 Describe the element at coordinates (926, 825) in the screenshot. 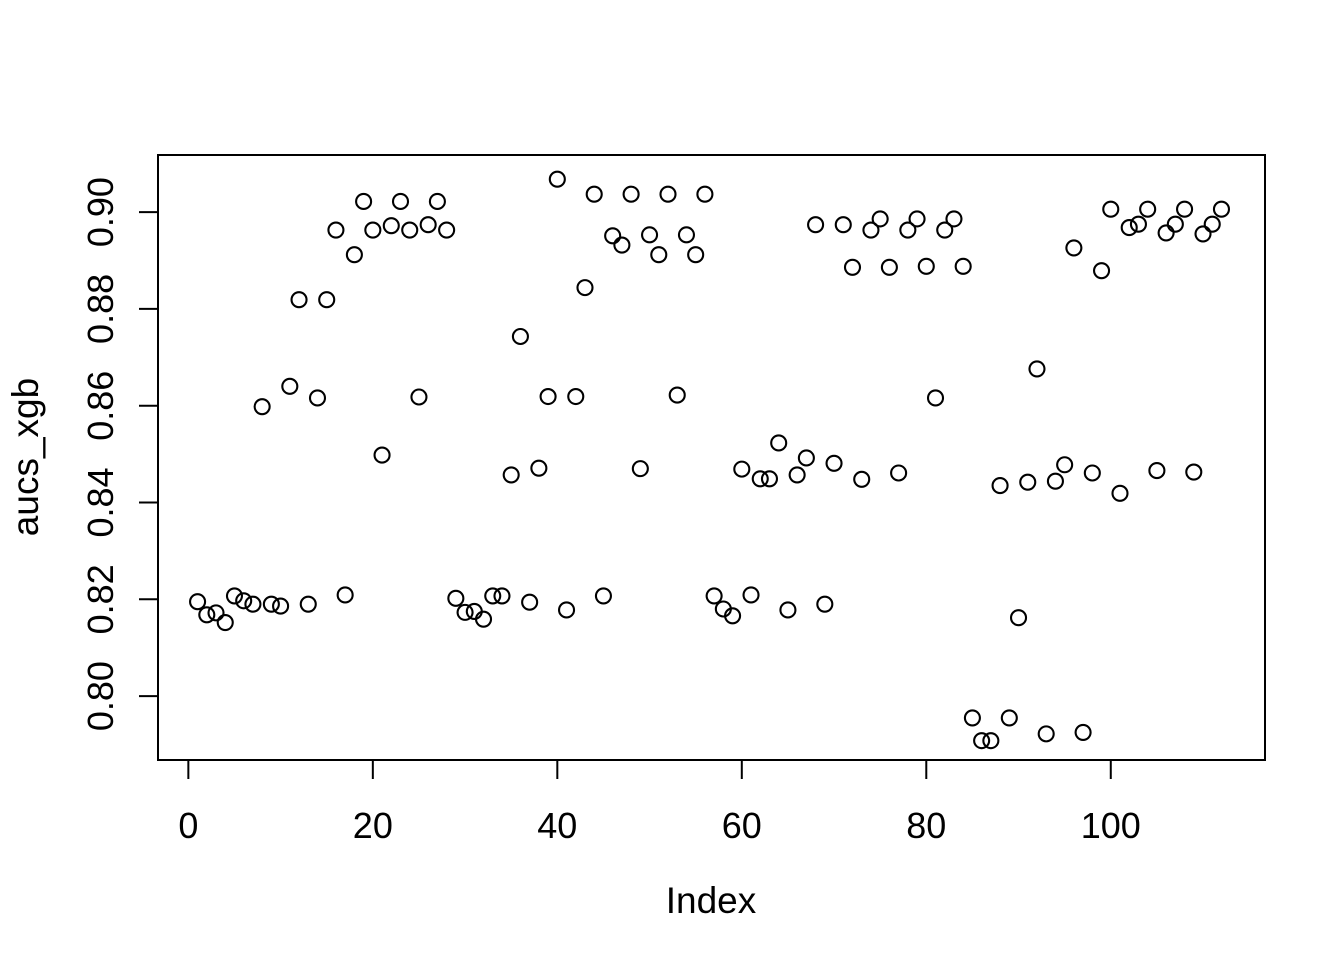

I see `x-tick-label: 80` at that location.